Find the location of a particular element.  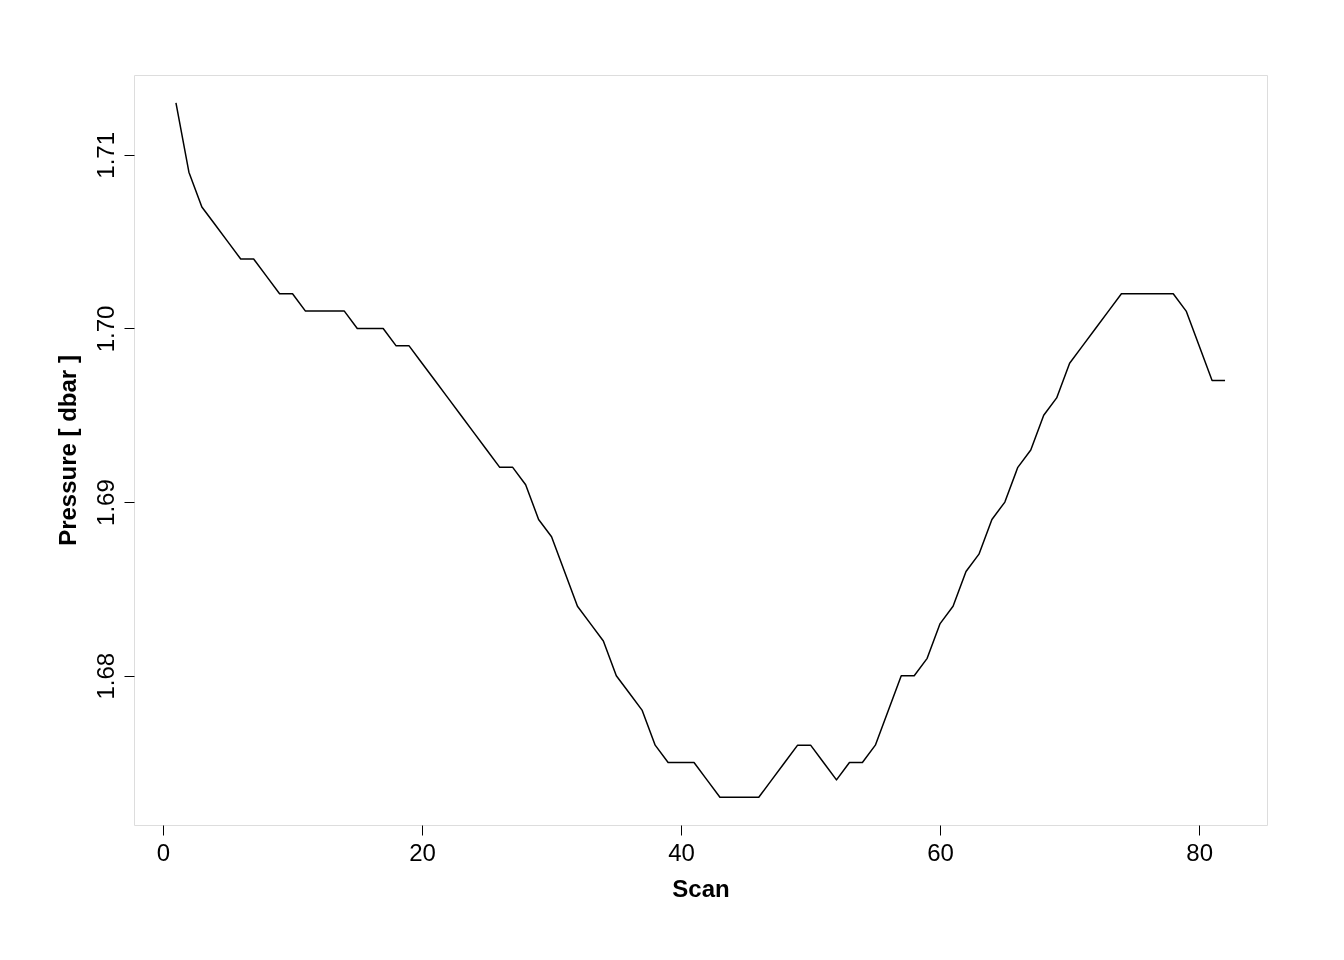

x-tick-label: 40 is located at coordinates (681, 852).